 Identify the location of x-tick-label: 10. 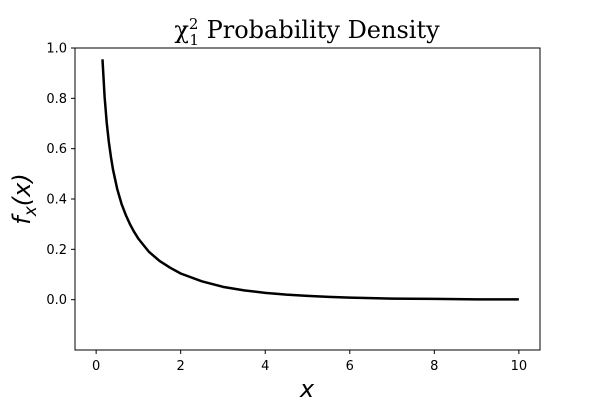
(519, 366).